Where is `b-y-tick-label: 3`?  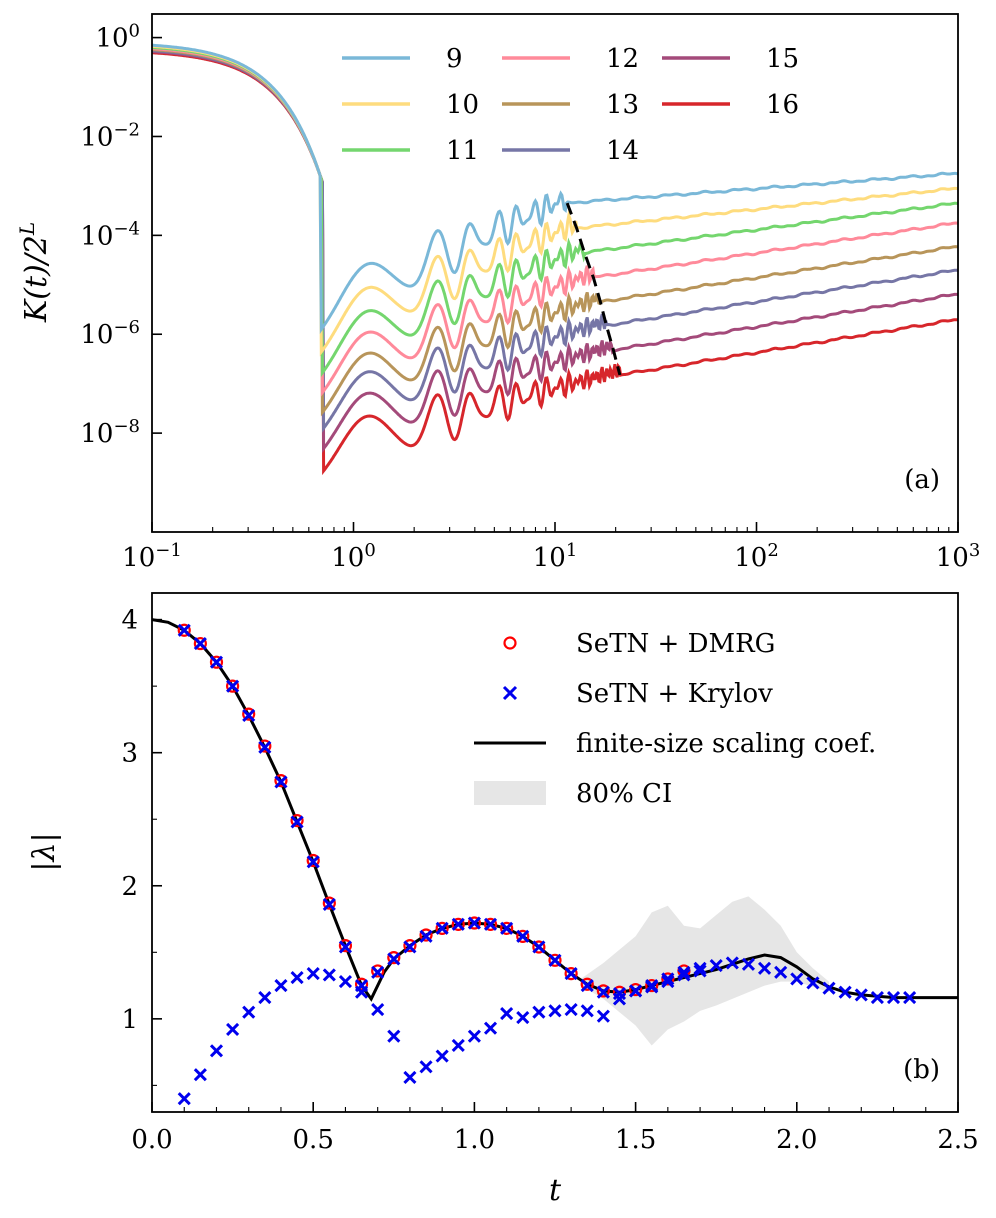 b-y-tick-label: 3 is located at coordinates (129, 754).